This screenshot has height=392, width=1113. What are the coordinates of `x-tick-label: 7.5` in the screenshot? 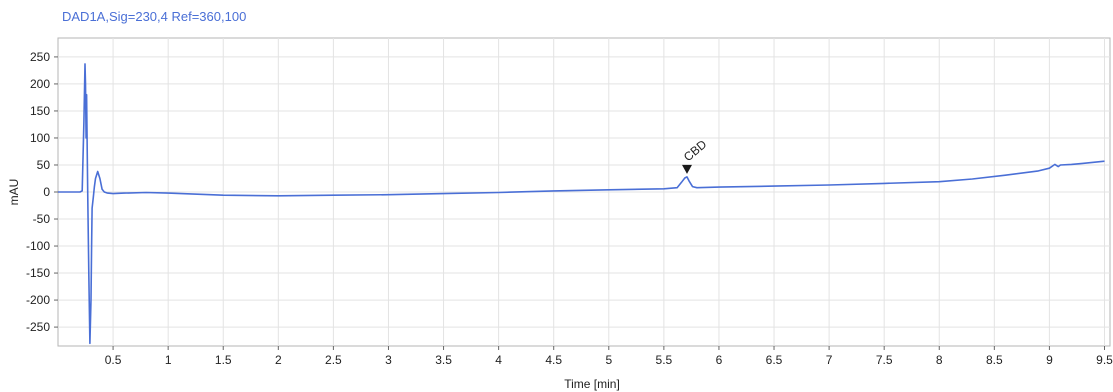 It's located at (884, 360).